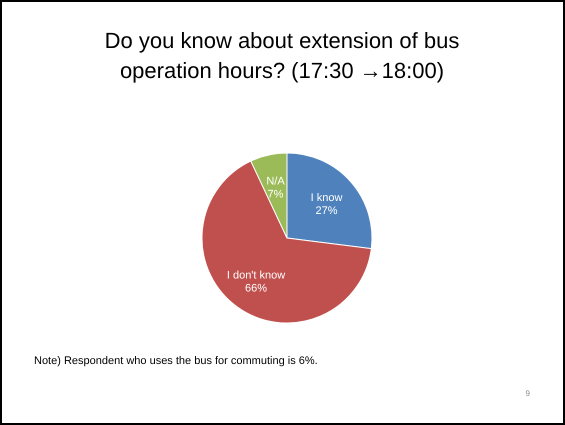  What do you see at coordinates (176, 361) in the screenshot?
I see `text: Note) Respondent who uses the bus for commuting is 6%.` at bounding box center [176, 361].